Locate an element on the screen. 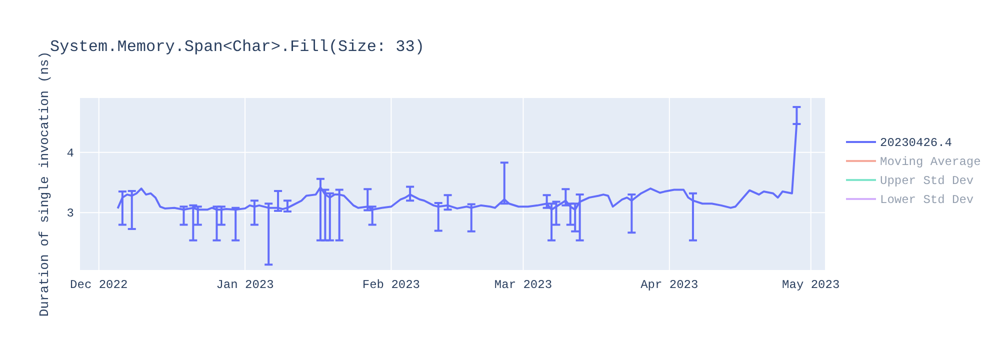 Image resolution: width=1000 pixels, height=350 pixels. y-axis-title: Duration of single invocation (ns) is located at coordinates (44, 184).